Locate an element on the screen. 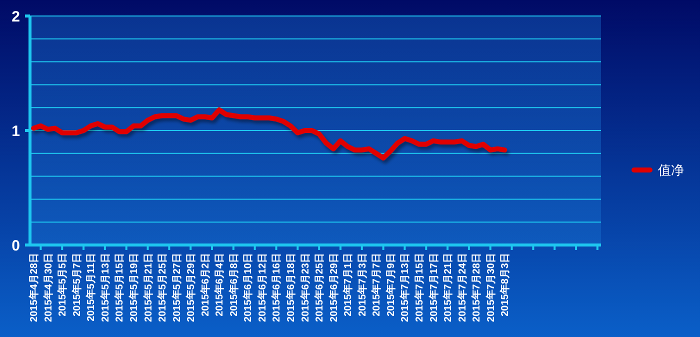 This screenshot has width=700, height=337. y-tick-label: 0 is located at coordinates (16, 245).